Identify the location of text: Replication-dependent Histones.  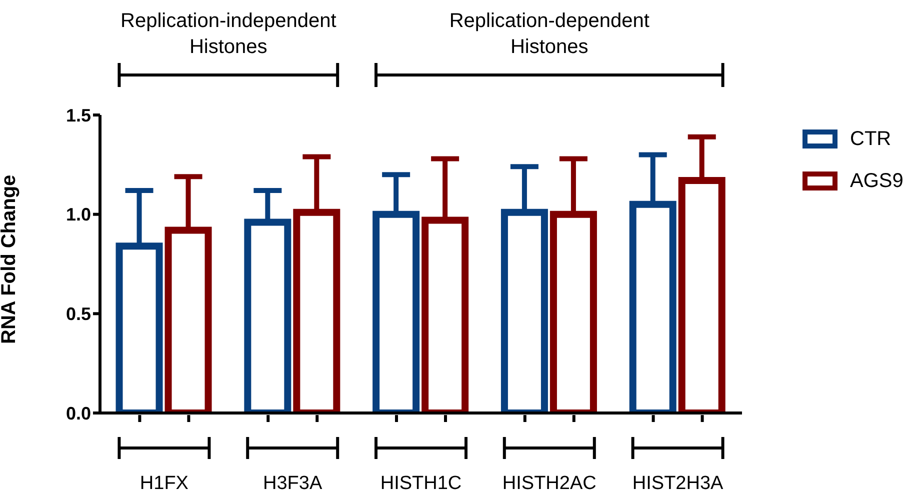
(549, 34).